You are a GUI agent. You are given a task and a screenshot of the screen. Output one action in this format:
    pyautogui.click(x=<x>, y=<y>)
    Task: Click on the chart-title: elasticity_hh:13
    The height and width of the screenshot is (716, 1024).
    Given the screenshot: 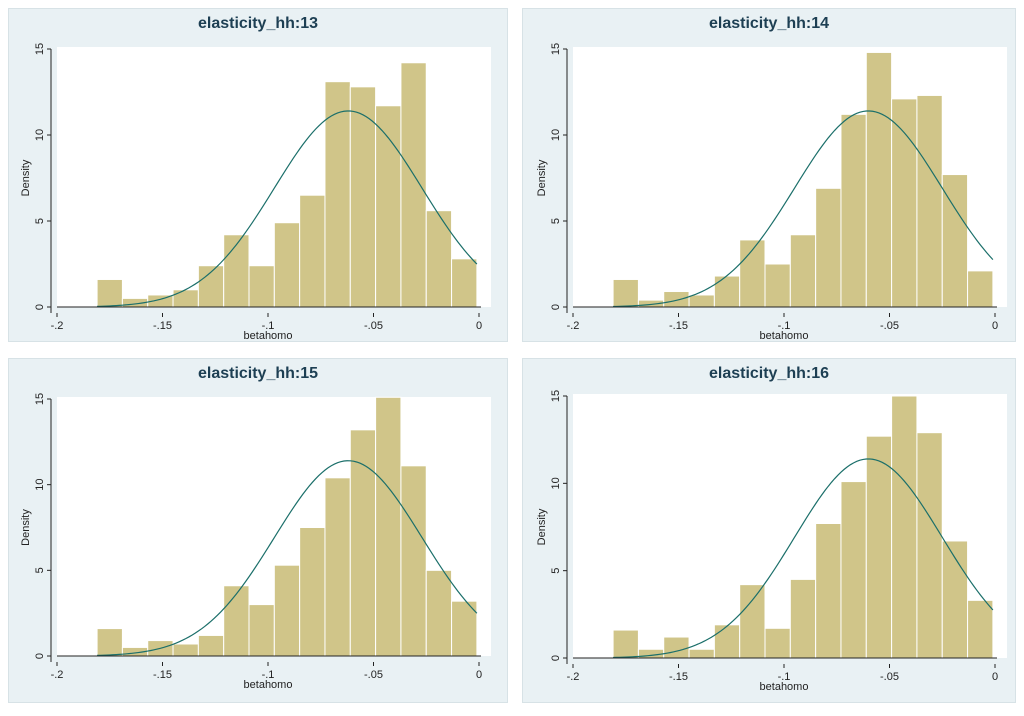 What is the action you would take?
    pyautogui.click(x=258, y=23)
    